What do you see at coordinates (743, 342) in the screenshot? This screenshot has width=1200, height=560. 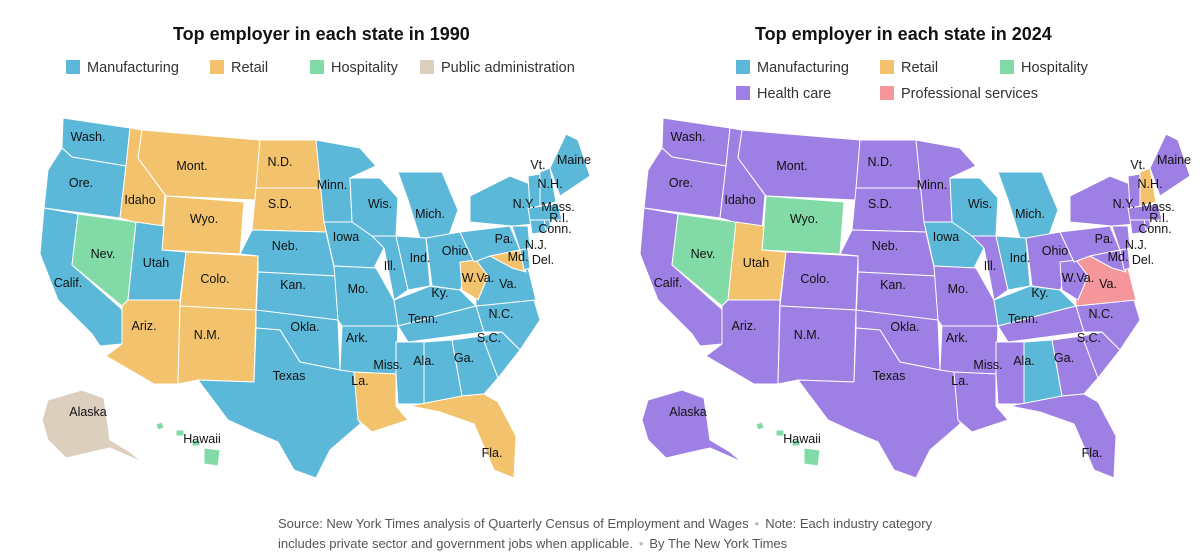 I see `y2024-state-az` at bounding box center [743, 342].